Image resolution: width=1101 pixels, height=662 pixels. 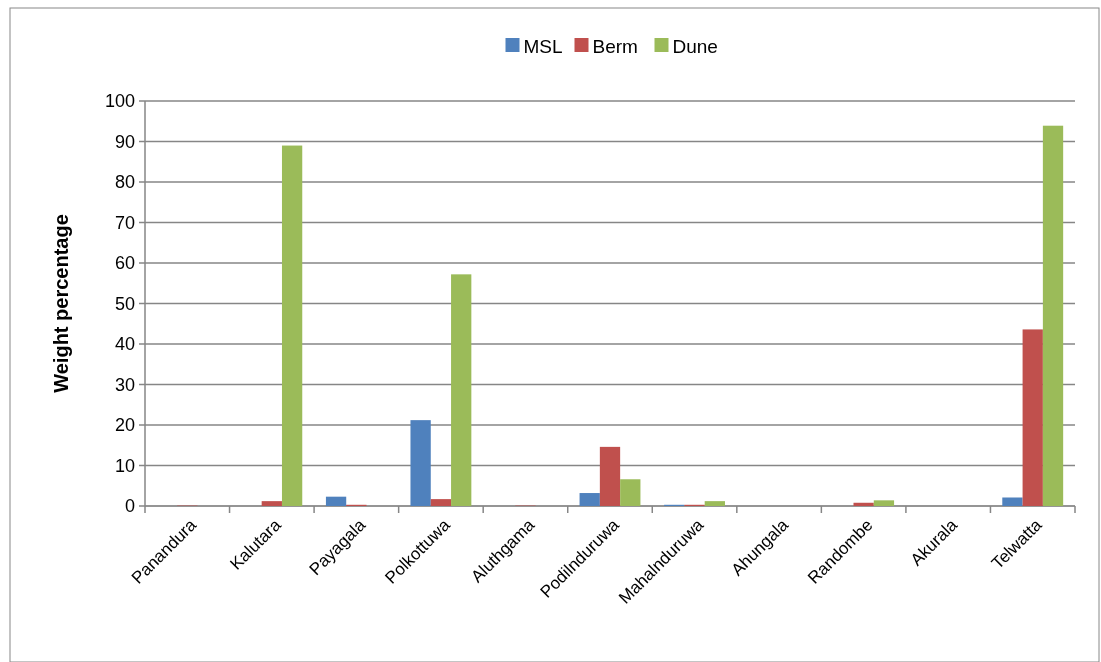 I want to click on y-tick-label: 90, so click(x=124, y=141).